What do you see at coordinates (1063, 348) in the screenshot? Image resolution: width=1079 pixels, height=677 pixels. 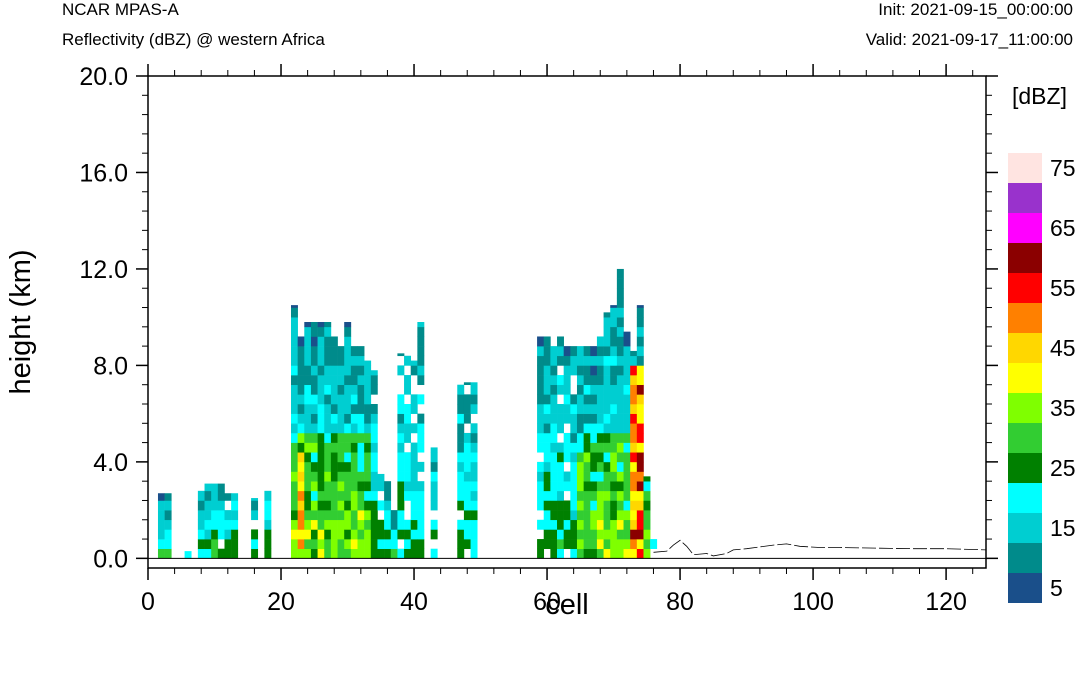 I see `colorbar-label: 45` at bounding box center [1063, 348].